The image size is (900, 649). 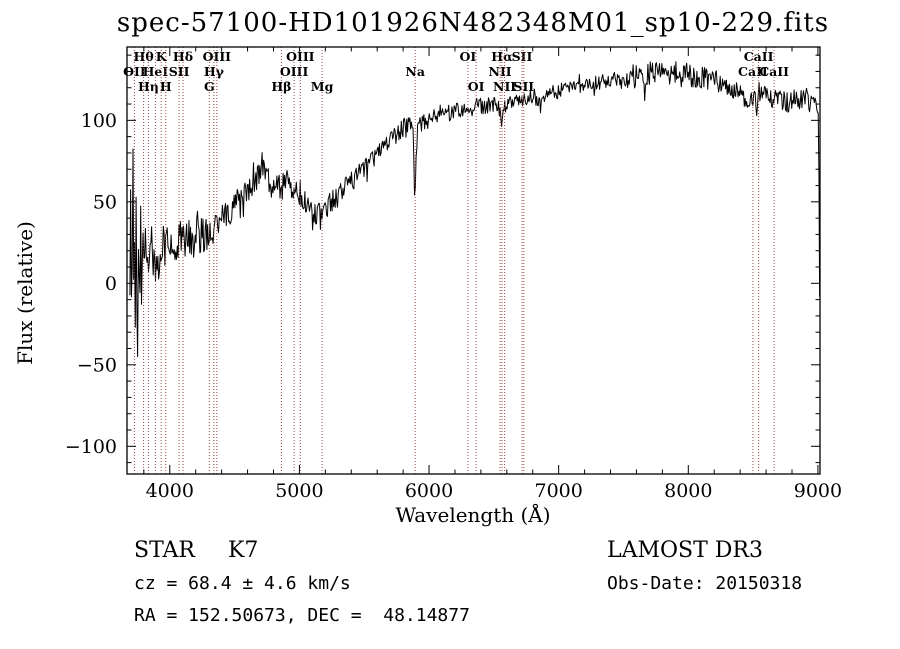 I want to click on cz-value: cz = 68.4 ± 4.6 km/s, so click(x=242, y=583).